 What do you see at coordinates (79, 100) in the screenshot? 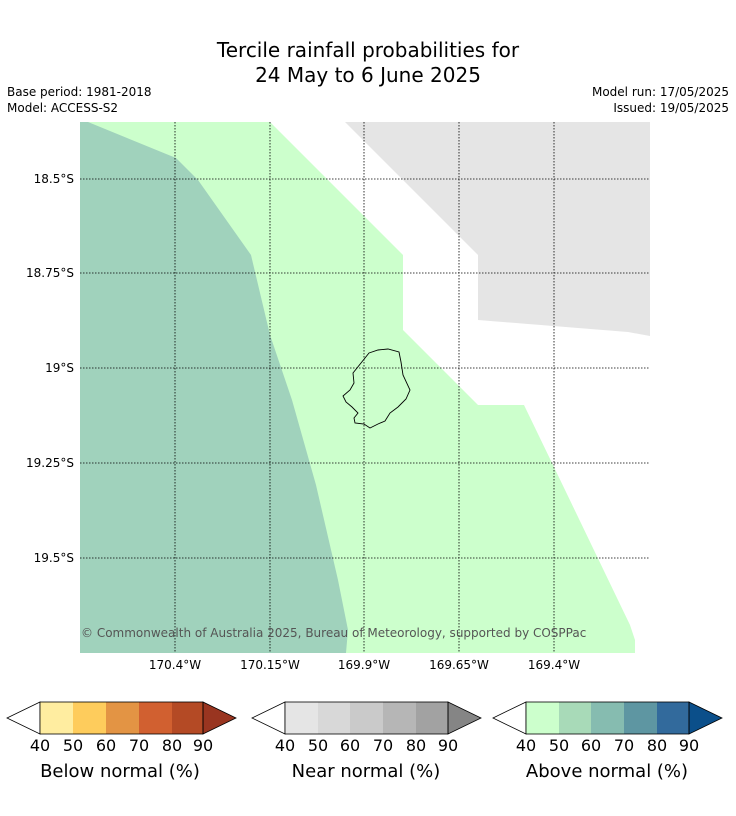
I see `meta-left: Base period: 1981-2018 Model: ACCESS-S2` at bounding box center [79, 100].